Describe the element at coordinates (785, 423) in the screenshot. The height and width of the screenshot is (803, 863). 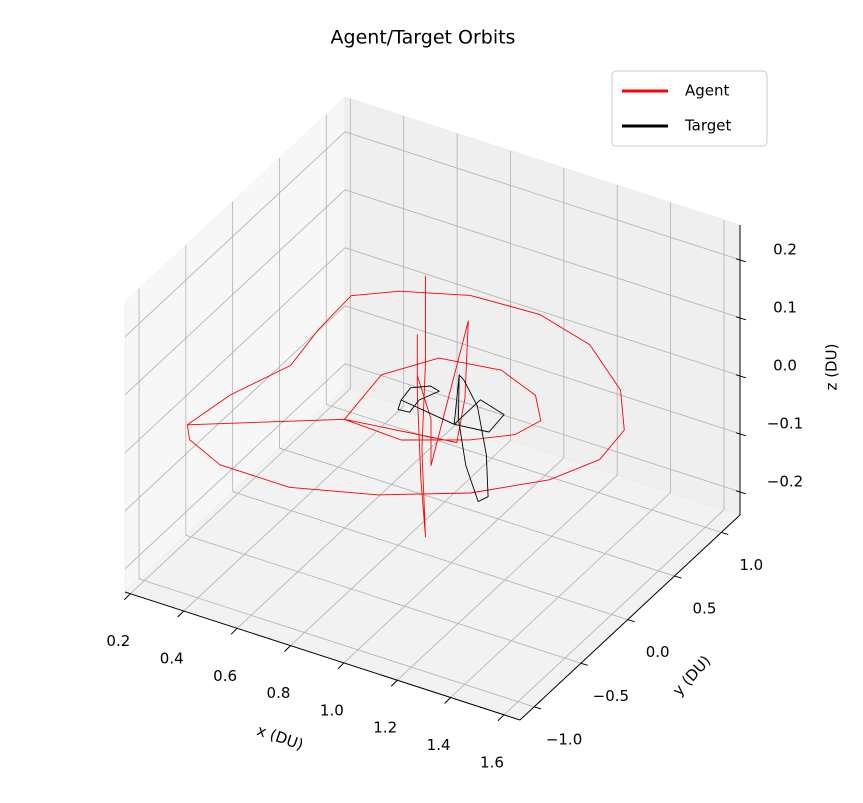
I see `z-tick-label: −0.1` at that location.